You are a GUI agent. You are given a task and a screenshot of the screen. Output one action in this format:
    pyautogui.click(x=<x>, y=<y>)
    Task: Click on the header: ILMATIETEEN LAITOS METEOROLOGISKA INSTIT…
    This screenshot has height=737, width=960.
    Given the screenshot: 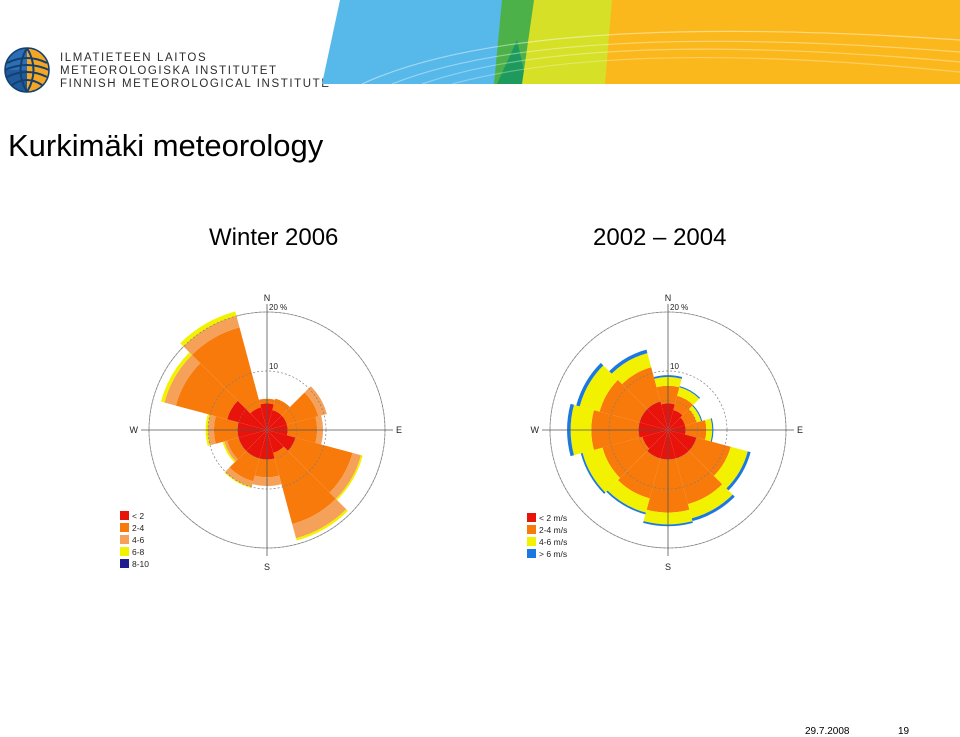 What is the action you would take?
    pyautogui.click(x=480, y=50)
    